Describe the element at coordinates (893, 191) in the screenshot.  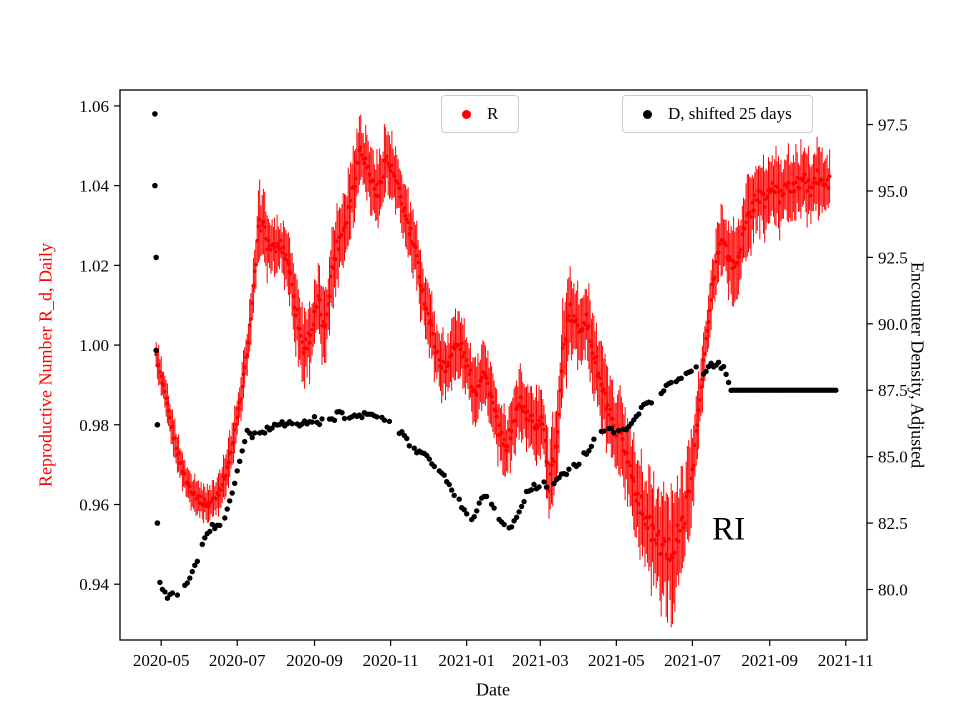
I see `y-right-tick-label: 95.0` at that location.